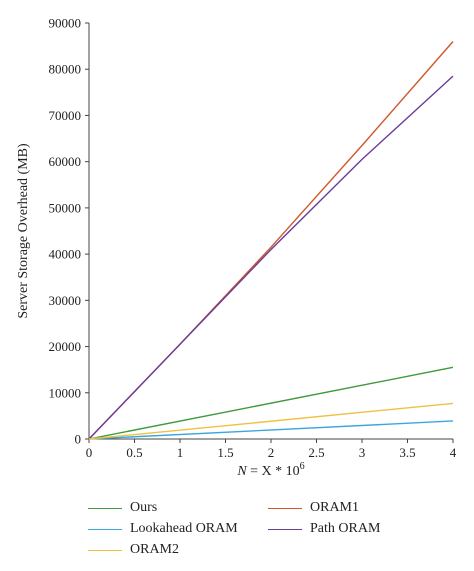 Image resolution: width=474 pixels, height=571 pixels. Describe the element at coordinates (65, 161) in the screenshot. I see `y-tick-label: 60000` at that location.